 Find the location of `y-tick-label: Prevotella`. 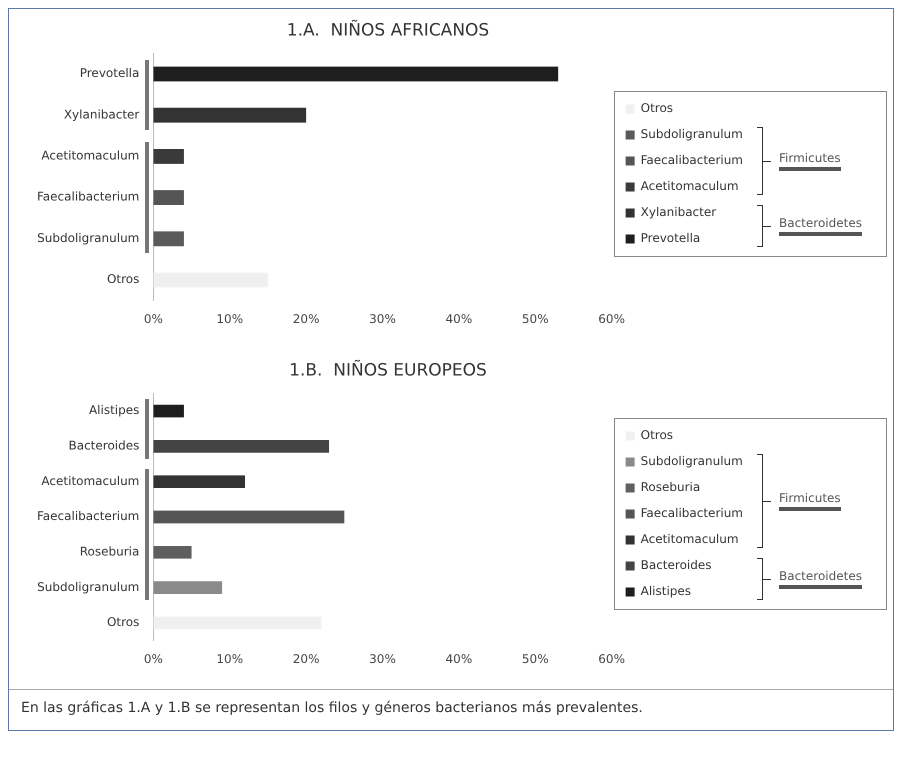

y-tick-label: Prevotella is located at coordinates (110, 73).